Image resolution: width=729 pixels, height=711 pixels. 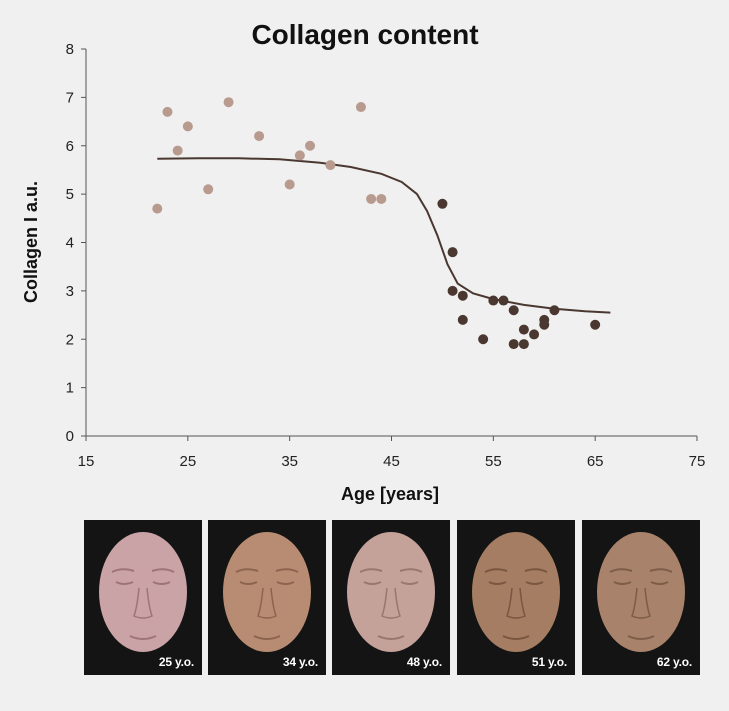 What do you see at coordinates (70, 146) in the screenshot?
I see `y-tick-label: 6` at bounding box center [70, 146].